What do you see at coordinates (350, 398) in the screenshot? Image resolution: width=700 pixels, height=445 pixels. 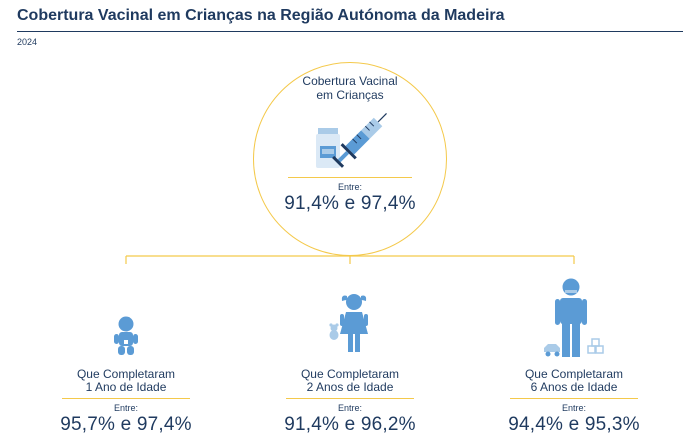 I see `group-2-divider` at bounding box center [350, 398].